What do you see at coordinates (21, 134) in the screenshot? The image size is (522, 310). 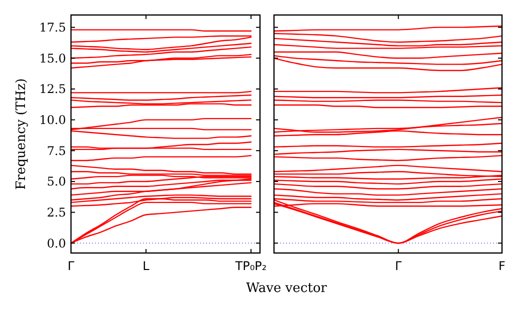 I see `y-axis-title: Frequency (THz)` at bounding box center [21, 134].